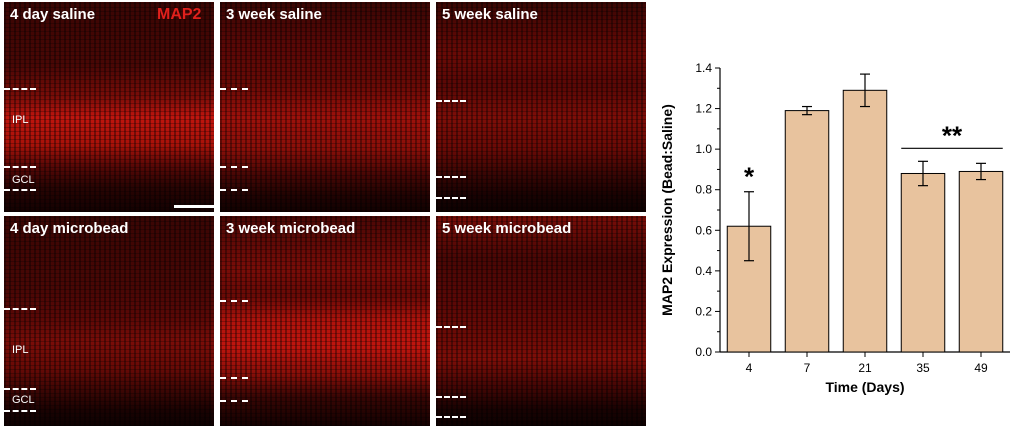 The image size is (1024, 431). Describe the element at coordinates (194, 206) in the screenshot. I see `scale-bar` at that location.